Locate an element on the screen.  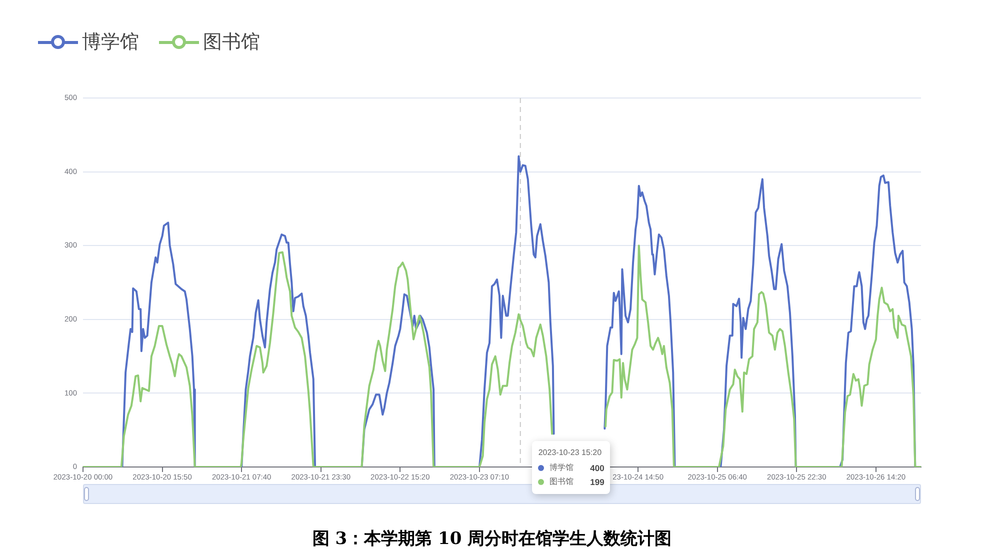
legend-label: 博学馆 is located at coordinates (110, 42).